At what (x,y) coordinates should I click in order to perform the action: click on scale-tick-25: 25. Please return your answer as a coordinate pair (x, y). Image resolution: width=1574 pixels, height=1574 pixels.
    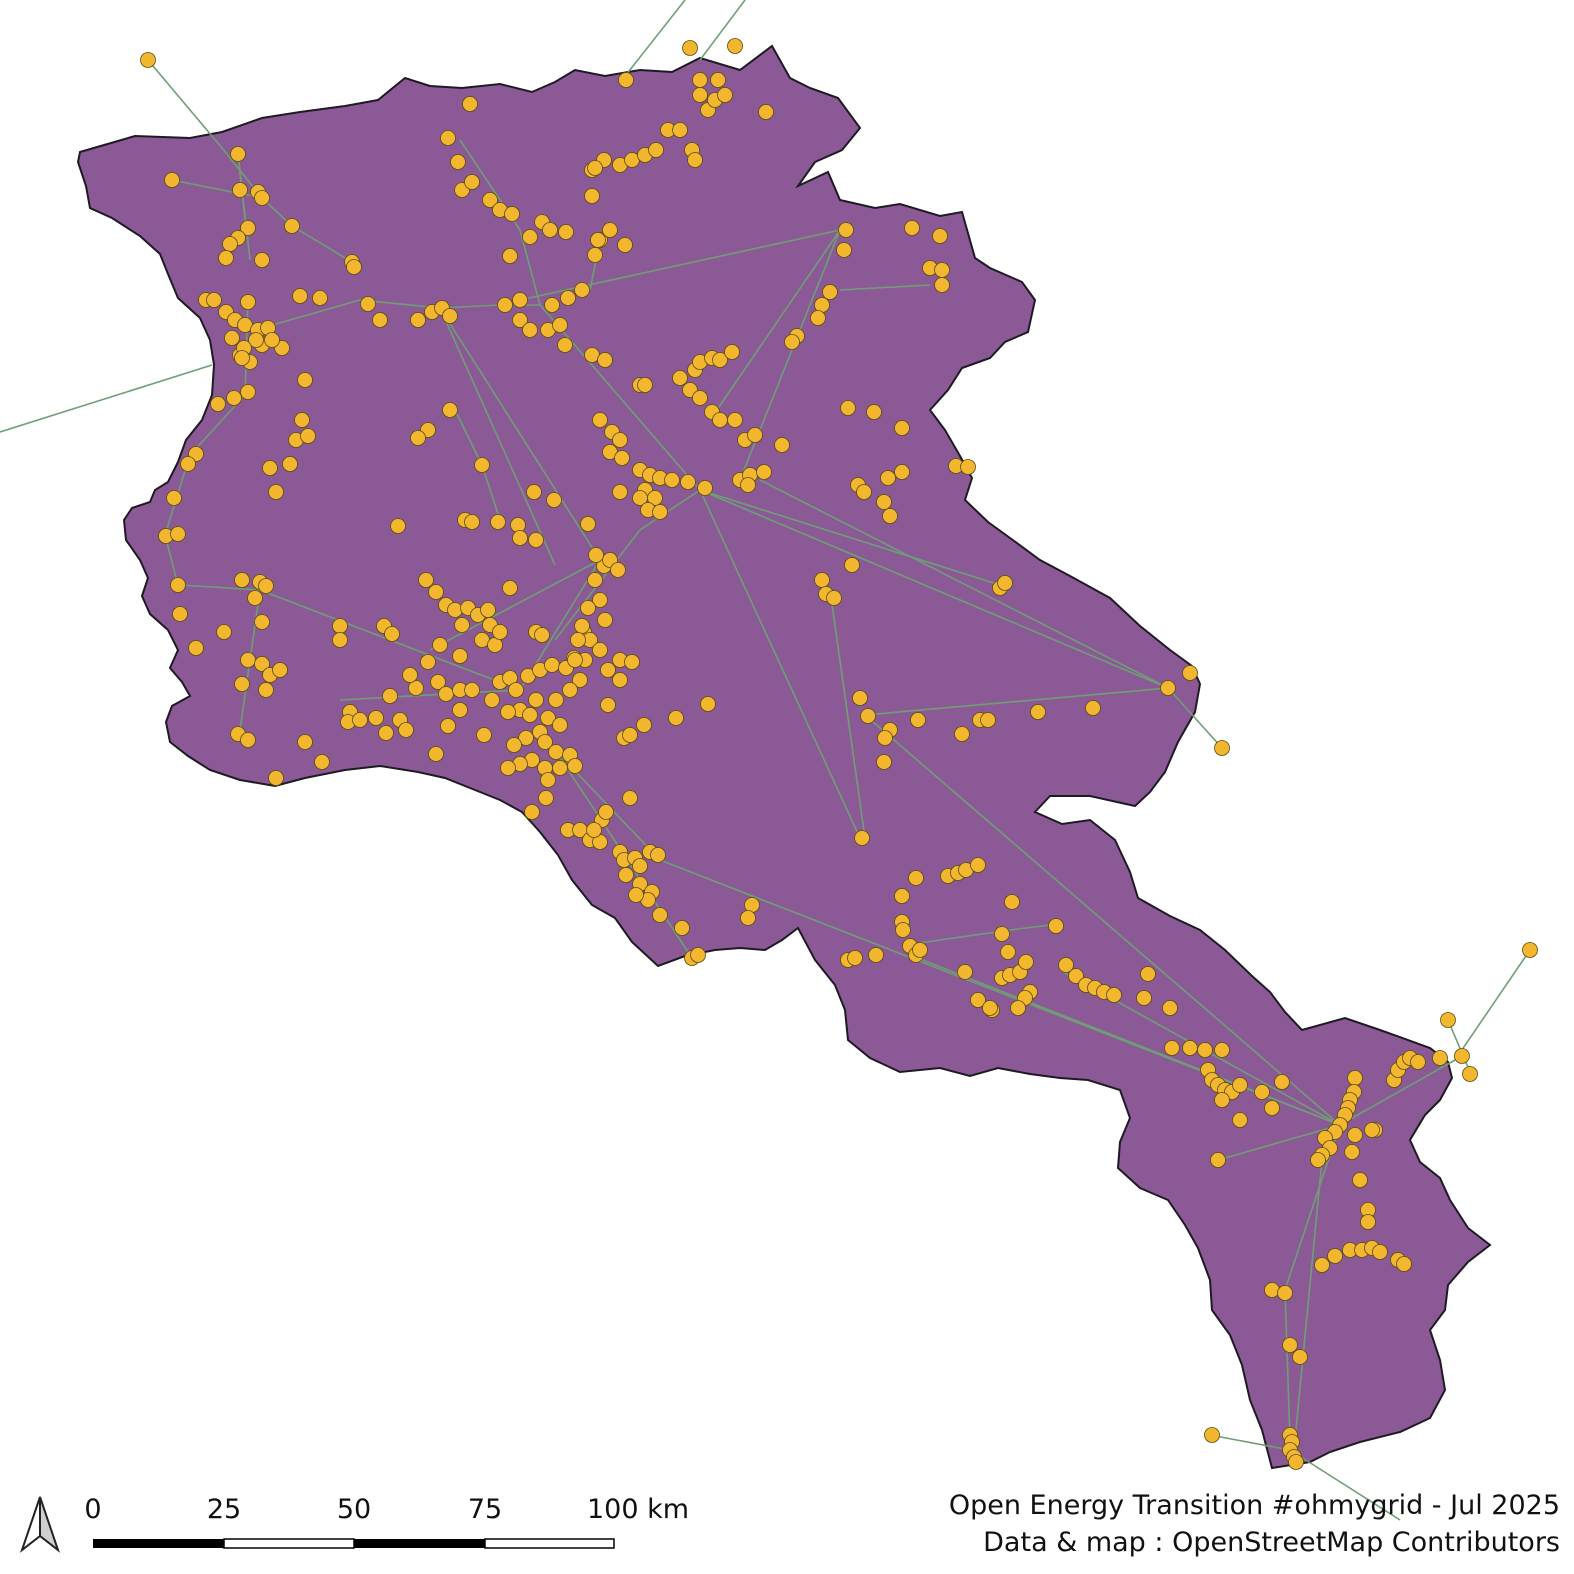
    Looking at the image, I should click on (224, 1509).